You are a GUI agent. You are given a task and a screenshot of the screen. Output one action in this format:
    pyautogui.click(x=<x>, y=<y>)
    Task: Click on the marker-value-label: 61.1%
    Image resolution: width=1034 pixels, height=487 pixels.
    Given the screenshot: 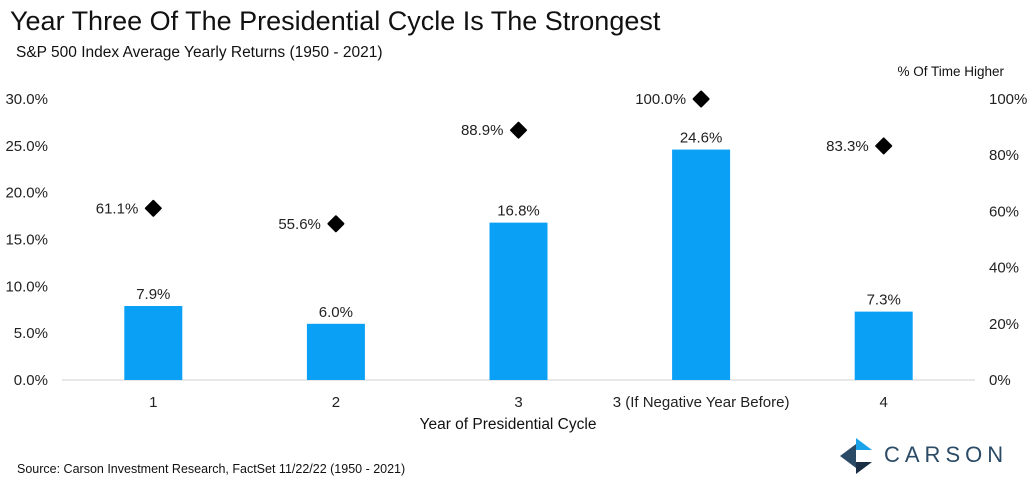 What is the action you would take?
    pyautogui.click(x=117, y=208)
    